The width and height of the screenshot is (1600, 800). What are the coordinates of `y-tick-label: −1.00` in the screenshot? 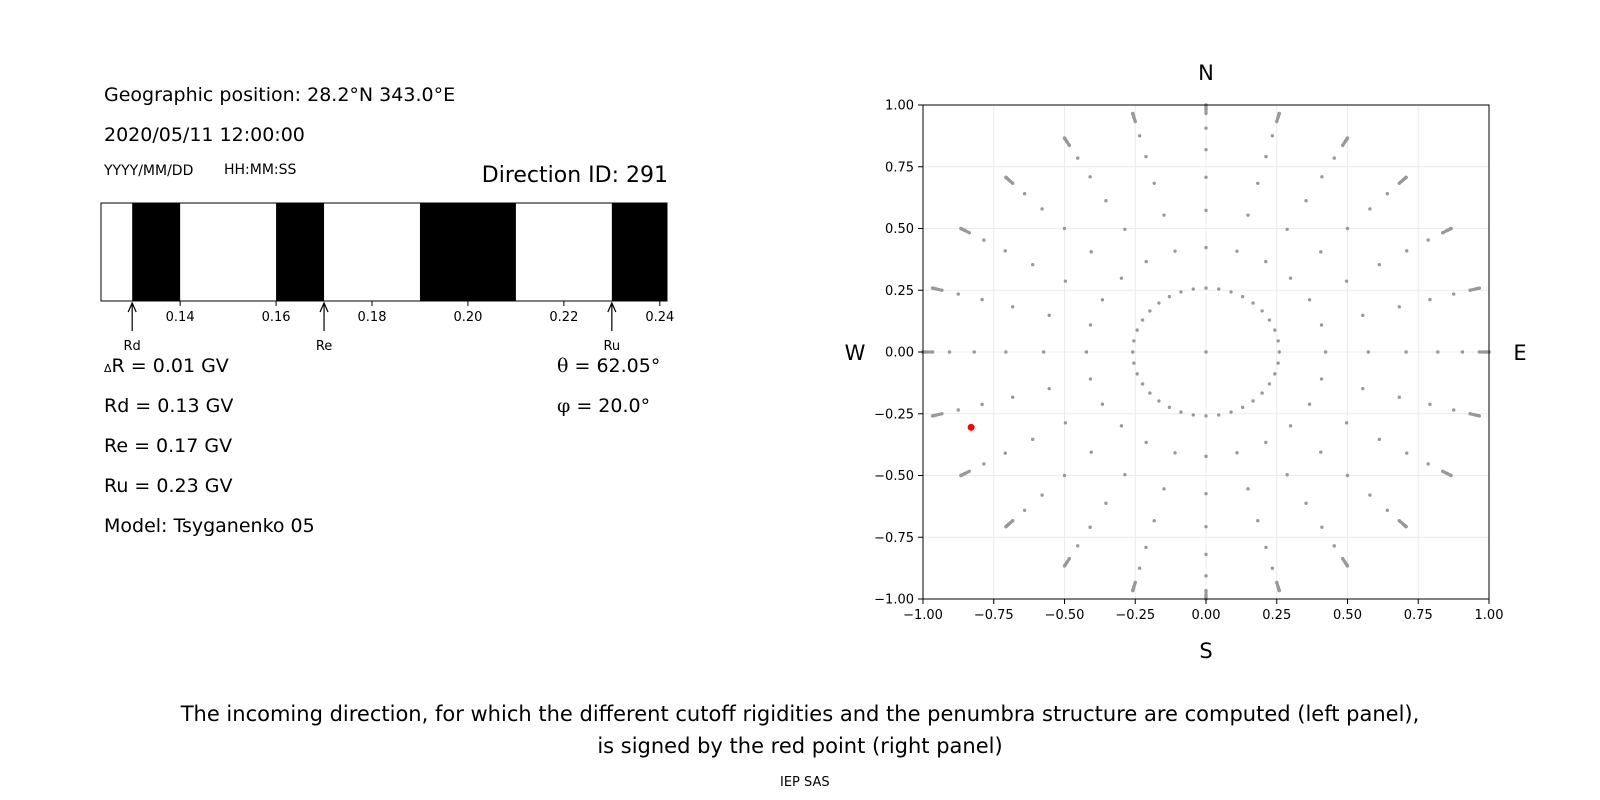 It's located at (894, 600).